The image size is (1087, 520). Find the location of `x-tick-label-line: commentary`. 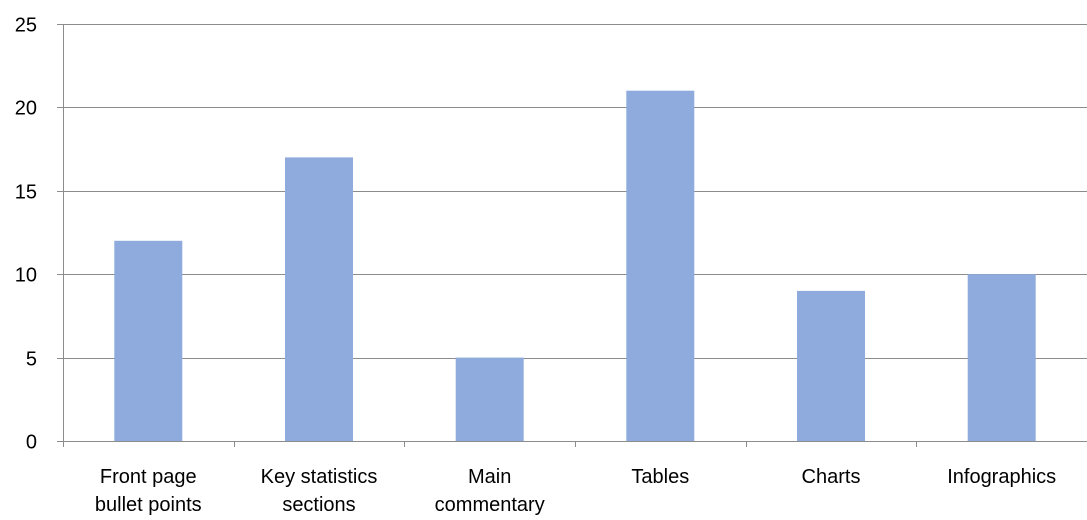

x-tick-label-line: commentary is located at coordinates (490, 505).